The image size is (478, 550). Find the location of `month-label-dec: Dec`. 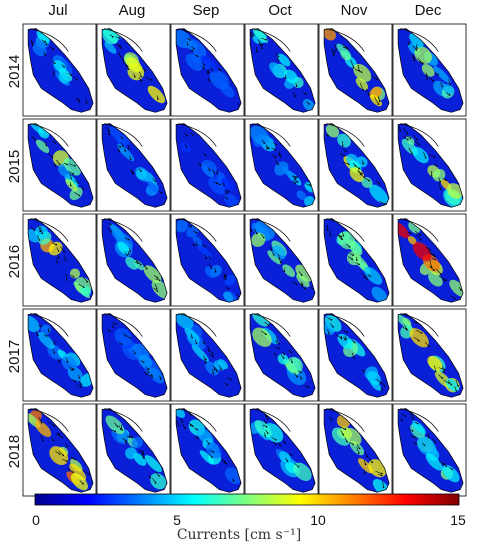

month-label-dec: Dec is located at coordinates (428, 10).